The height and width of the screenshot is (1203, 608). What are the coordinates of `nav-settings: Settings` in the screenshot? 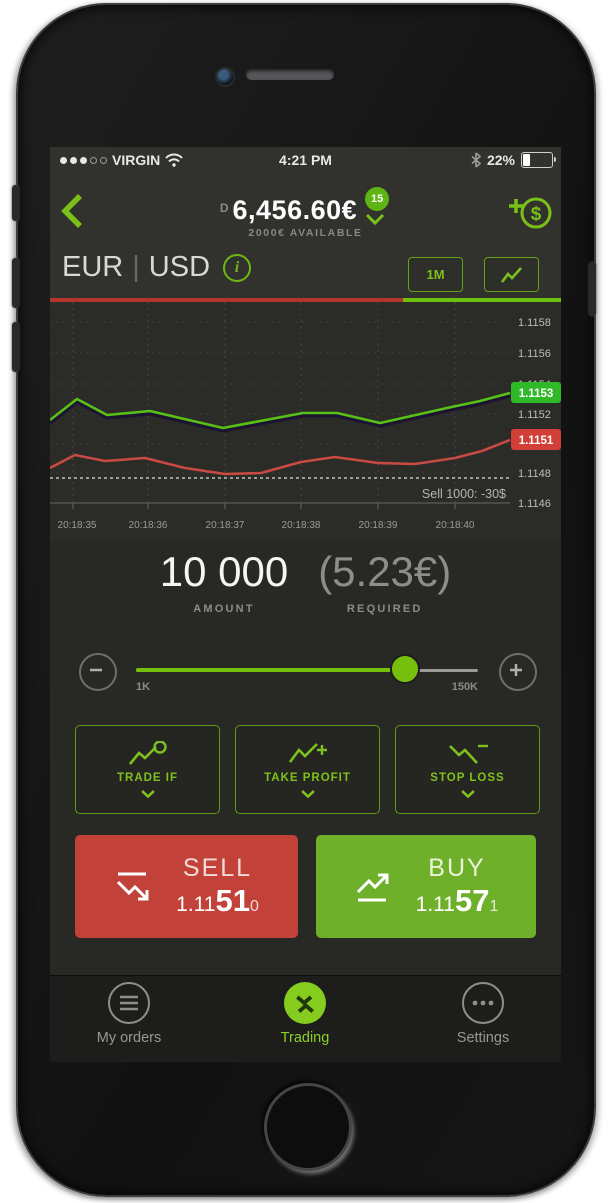 It's located at (483, 1014).